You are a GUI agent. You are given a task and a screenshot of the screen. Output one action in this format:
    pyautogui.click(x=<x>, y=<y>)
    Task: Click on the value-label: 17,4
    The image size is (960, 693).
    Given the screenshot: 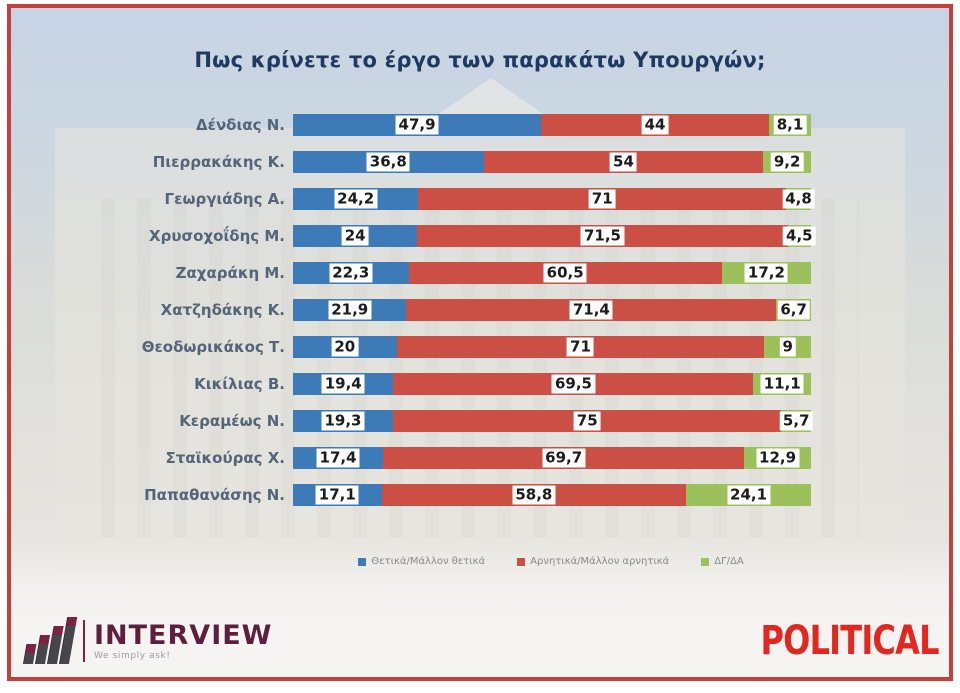 What is the action you would take?
    pyautogui.click(x=338, y=457)
    